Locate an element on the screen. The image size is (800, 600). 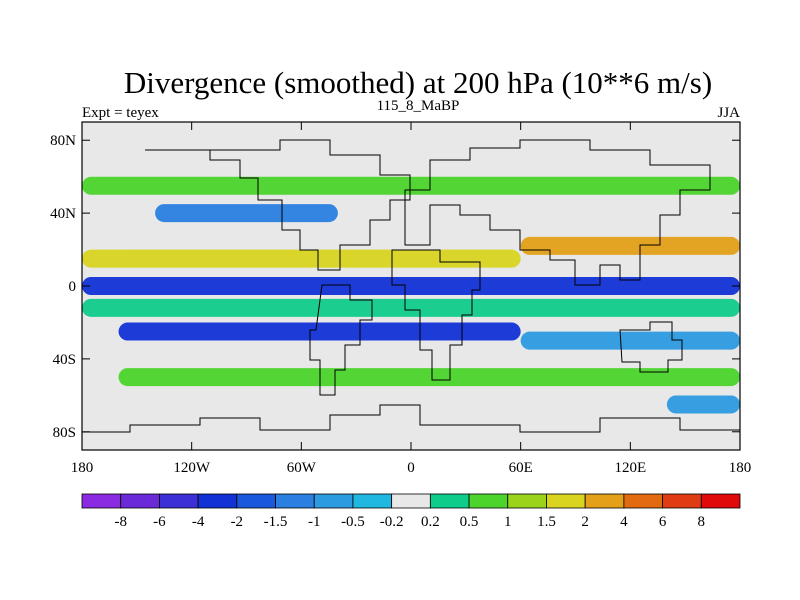
colorbar-label: -2 is located at coordinates (237, 522).